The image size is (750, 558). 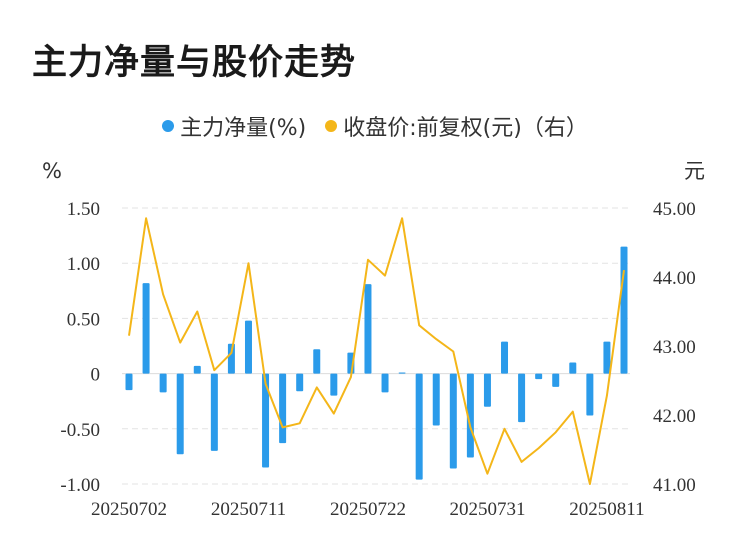 I want to click on x-tick-label: 20250811, so click(x=606, y=509).